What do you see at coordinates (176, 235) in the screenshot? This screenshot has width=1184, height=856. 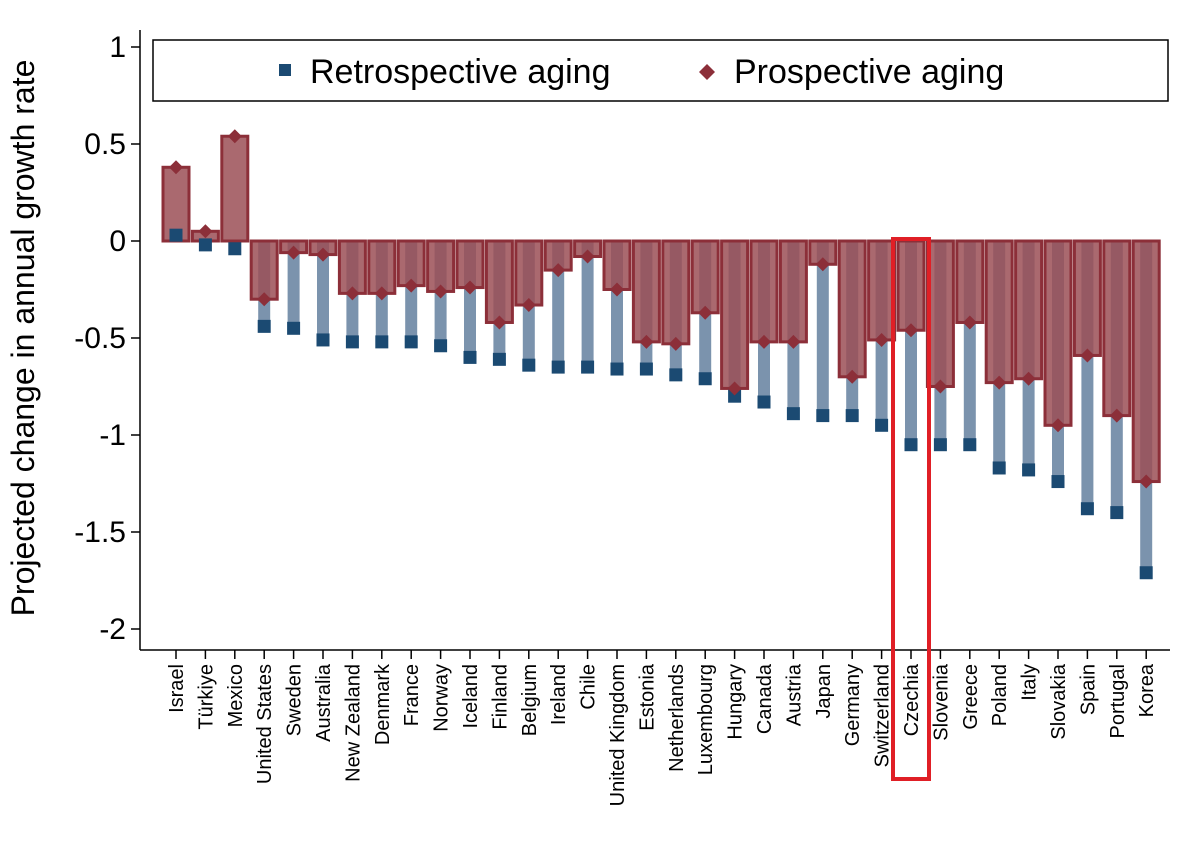 I see `retro-marker-israel` at bounding box center [176, 235].